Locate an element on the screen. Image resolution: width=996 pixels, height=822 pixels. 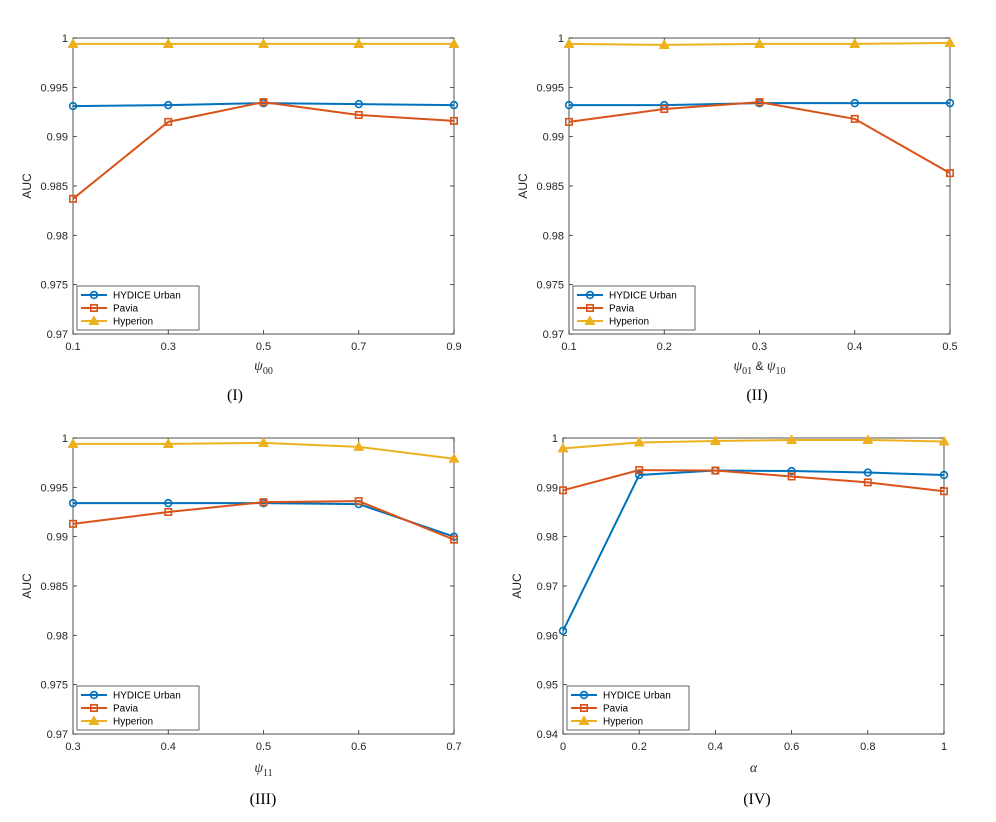
x-label-subscript: 01 is located at coordinates (747, 371).